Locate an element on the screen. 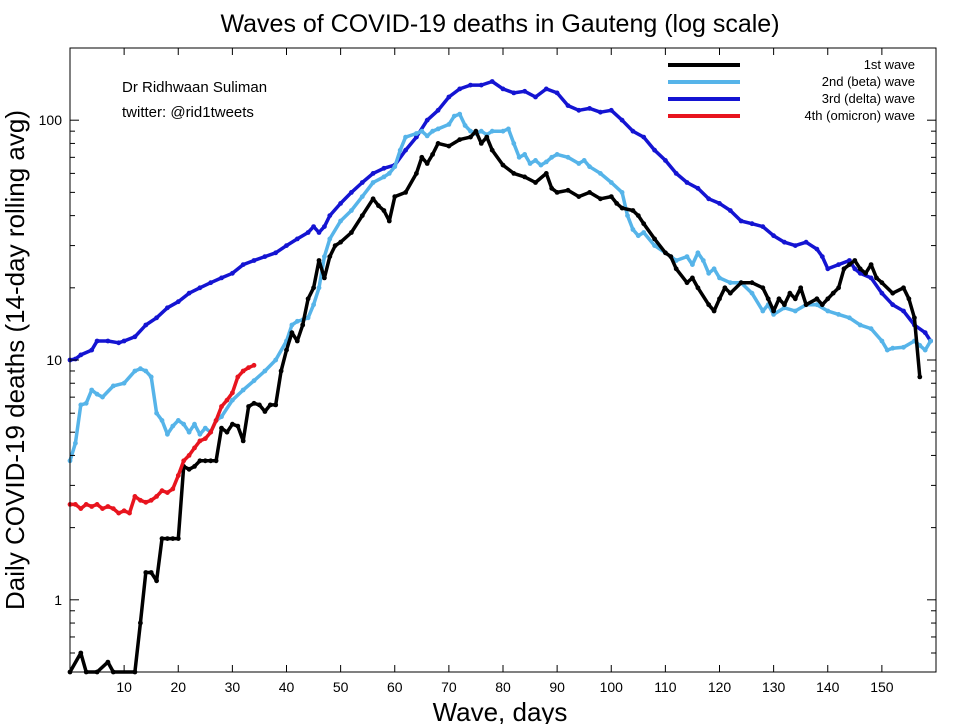 The image size is (965, 724). y-tick-label: 1 is located at coordinates (58, 600).